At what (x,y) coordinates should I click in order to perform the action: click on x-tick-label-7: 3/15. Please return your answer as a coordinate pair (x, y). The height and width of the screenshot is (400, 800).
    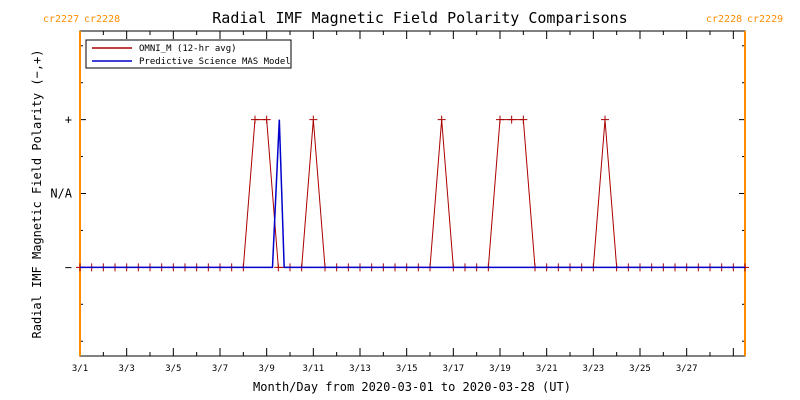
    Looking at the image, I should click on (407, 369).